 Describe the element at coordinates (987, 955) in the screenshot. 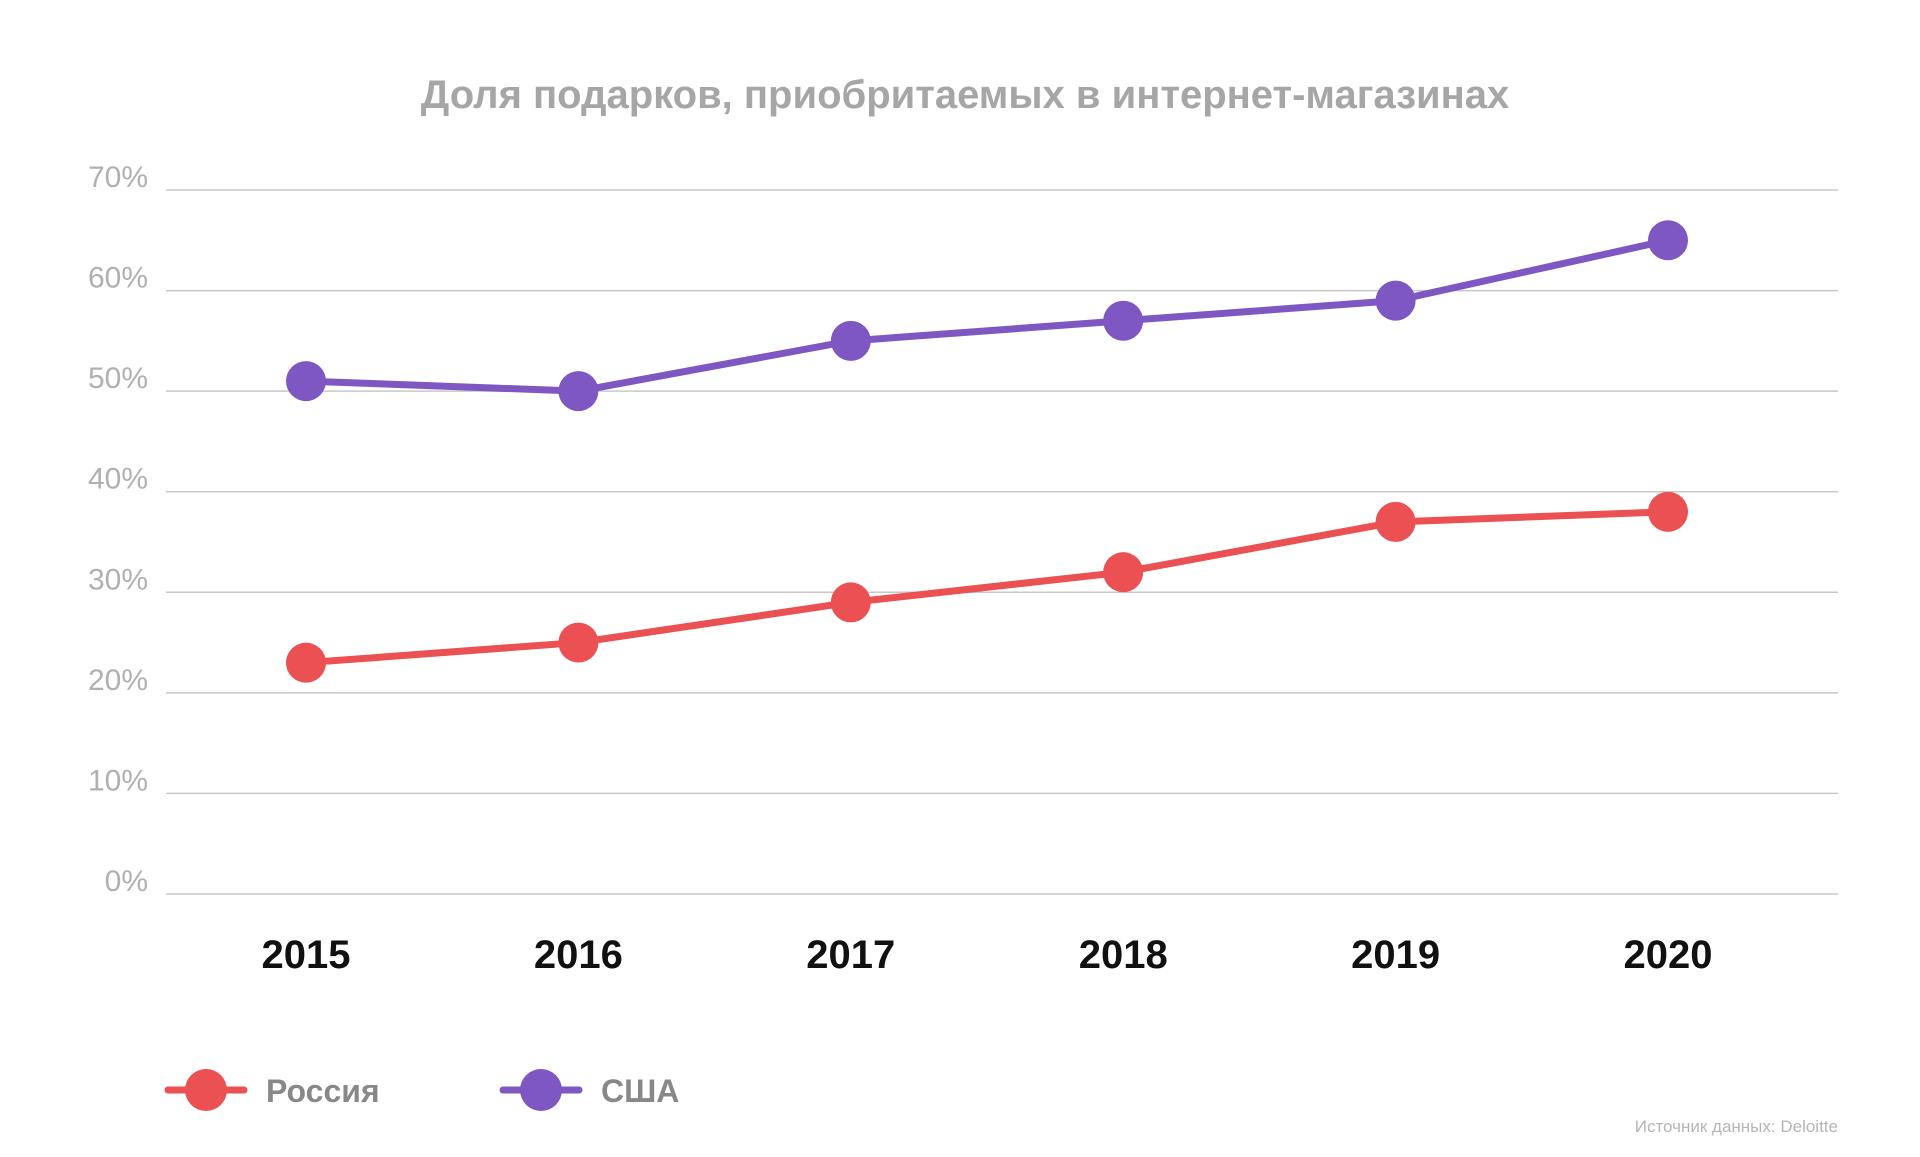

I see `x-axis-tick-labels: 2015 2016 2017 2018 2019 2020` at that location.